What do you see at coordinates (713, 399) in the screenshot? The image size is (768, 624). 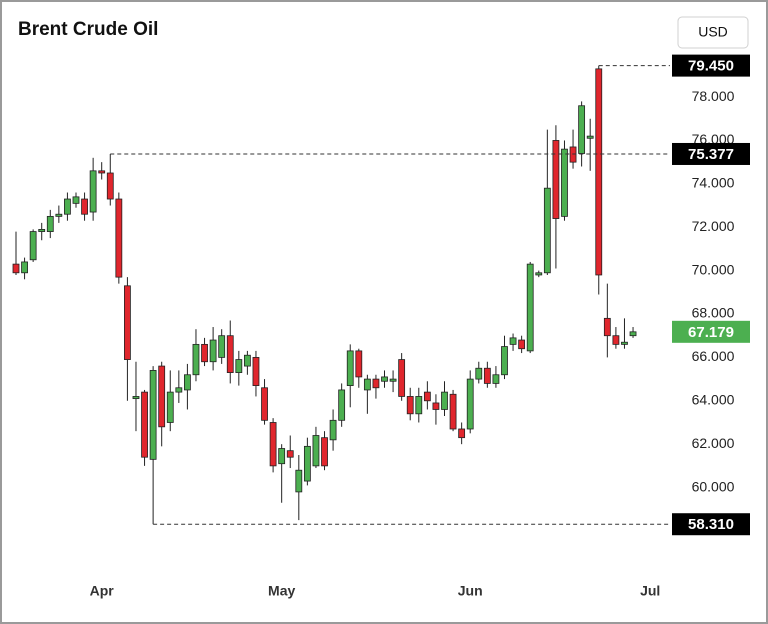 I see `y-tick-label: 64.000` at bounding box center [713, 399].